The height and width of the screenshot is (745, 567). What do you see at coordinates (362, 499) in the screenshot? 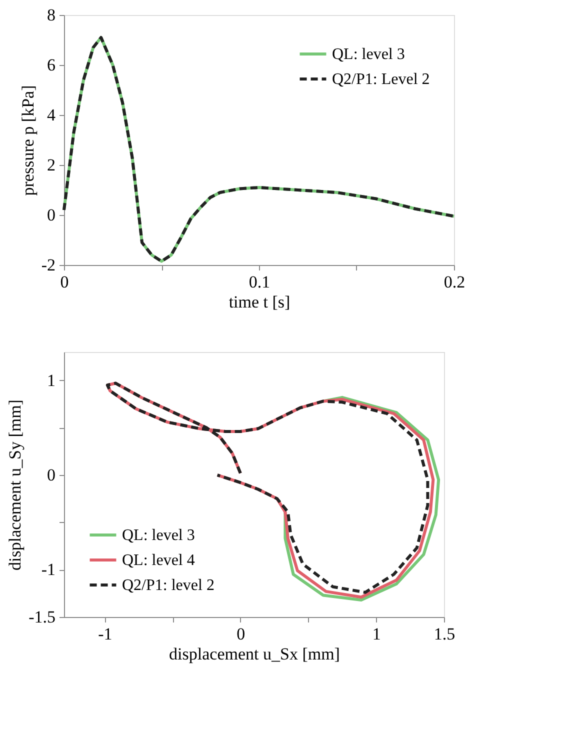
I see `line-series` at bounding box center [362, 499].